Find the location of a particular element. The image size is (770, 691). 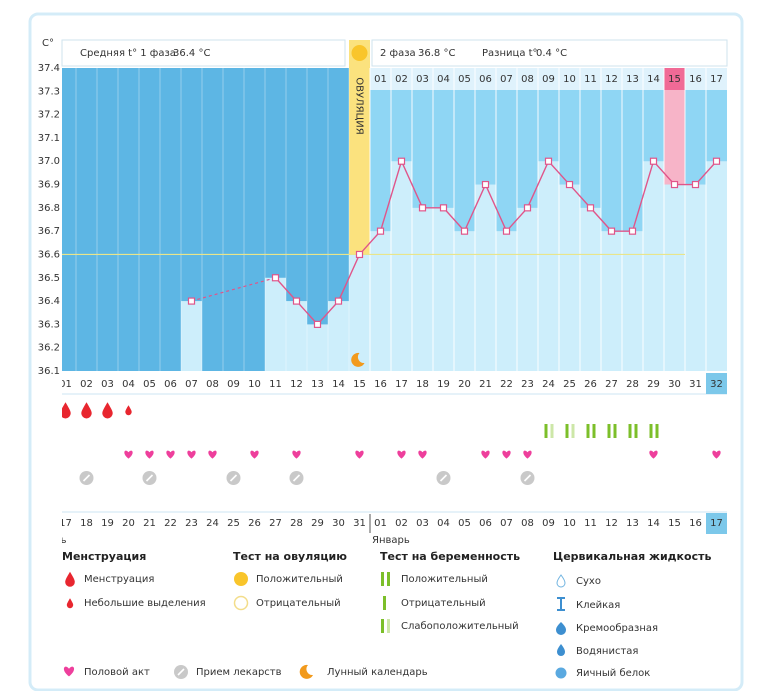

date: 11 is located at coordinates (590, 523).